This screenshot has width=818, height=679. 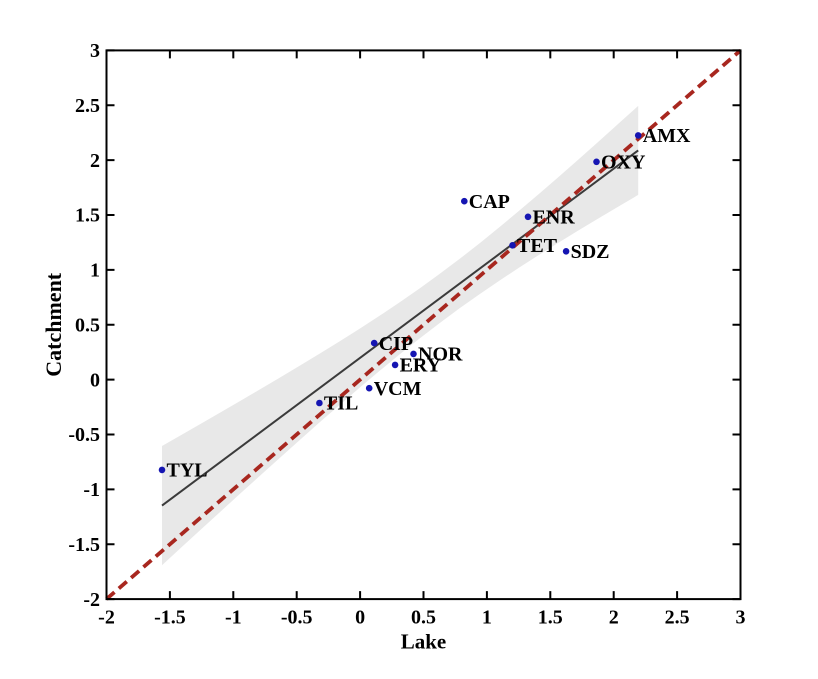 I want to click on svg-text: CAP, so click(x=489, y=202).